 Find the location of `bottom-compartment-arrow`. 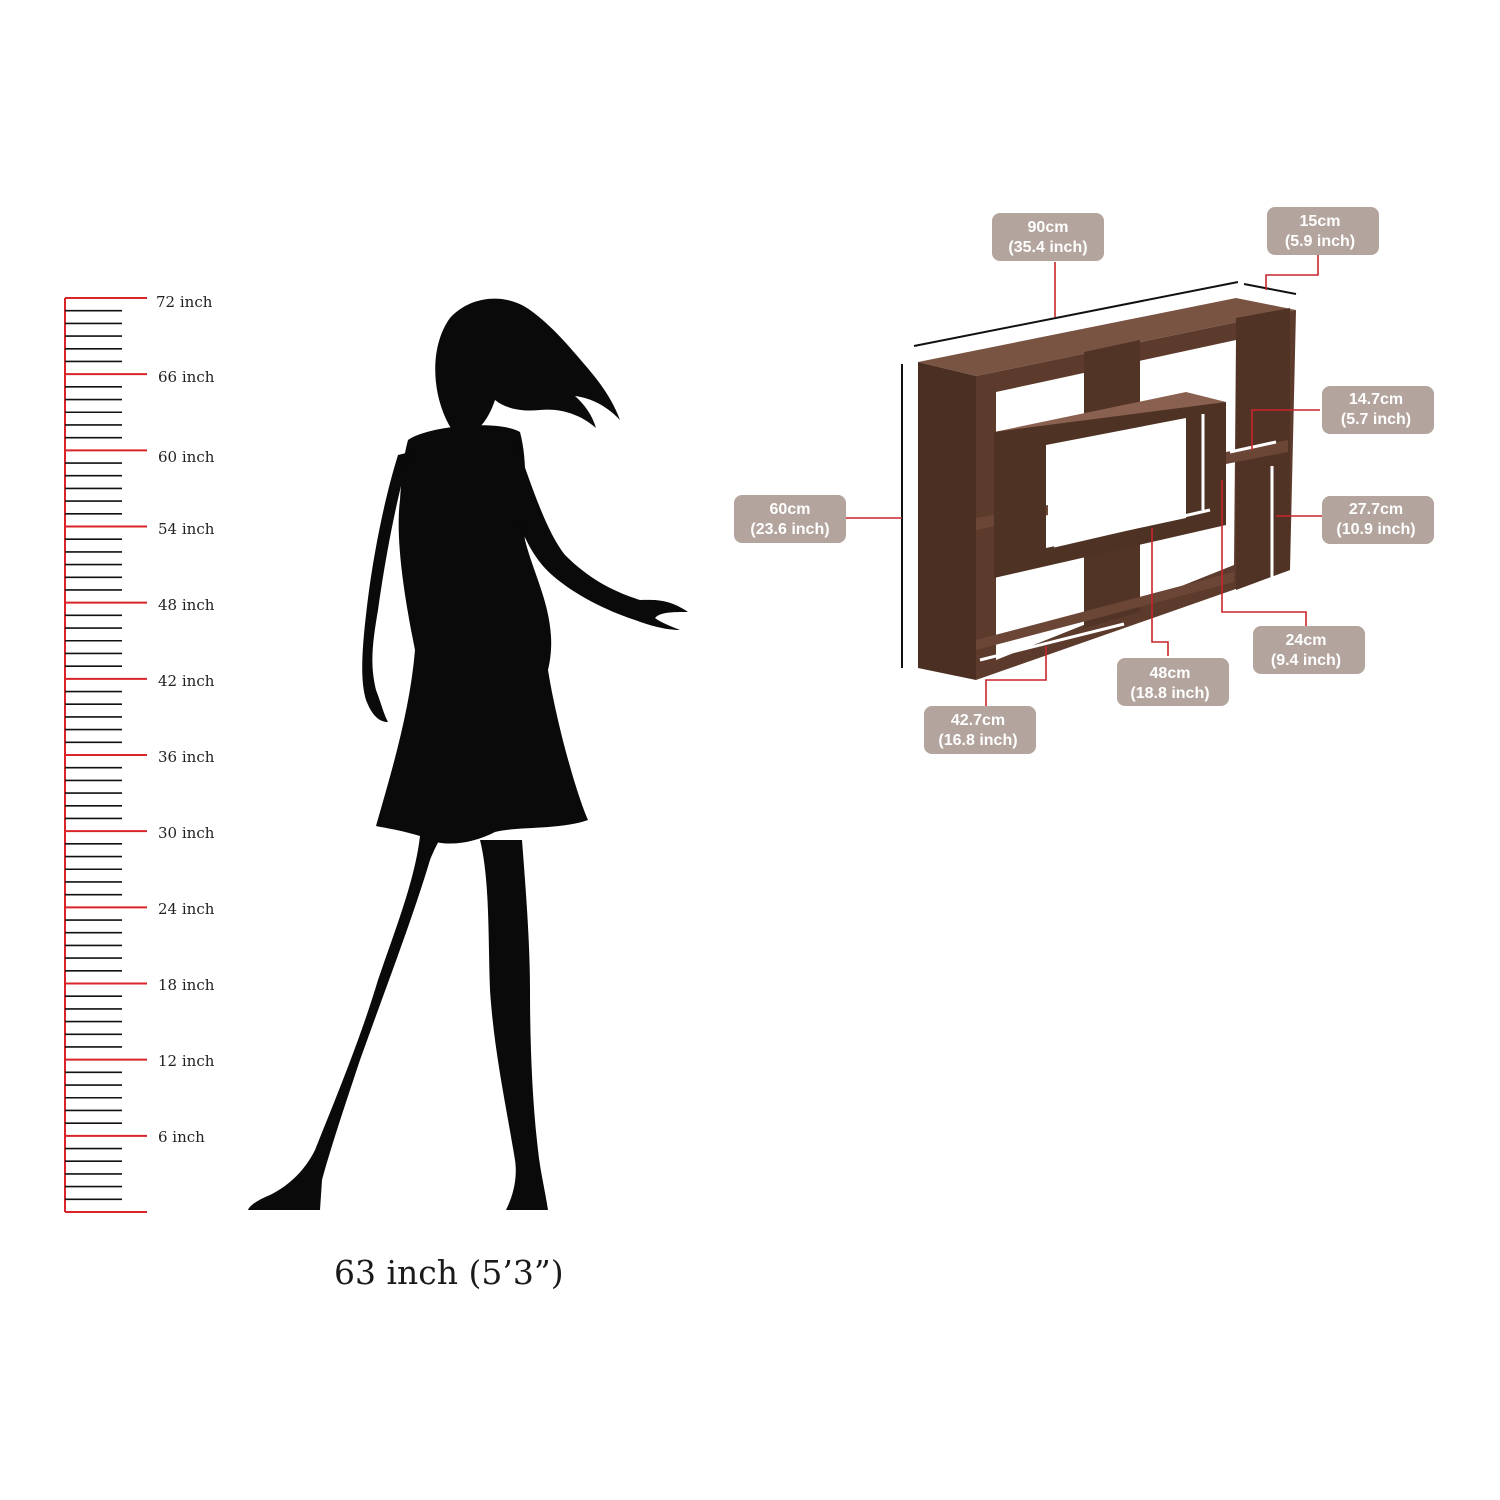

bottom-compartment-arrow is located at coordinates (1052, 642).